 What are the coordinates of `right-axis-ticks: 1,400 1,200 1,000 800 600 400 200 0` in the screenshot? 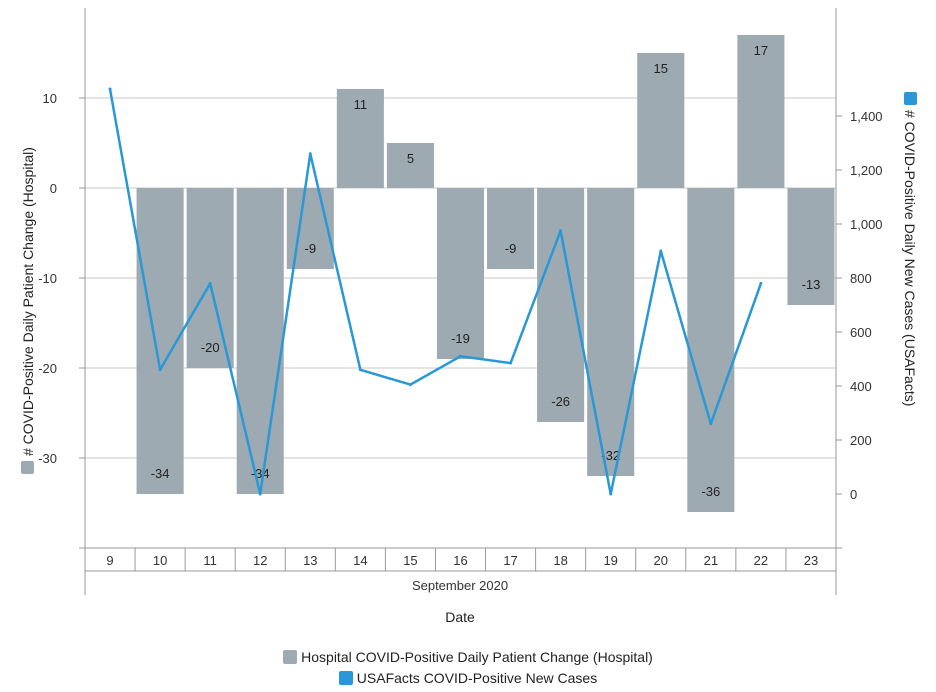 It's located at (859, 305).